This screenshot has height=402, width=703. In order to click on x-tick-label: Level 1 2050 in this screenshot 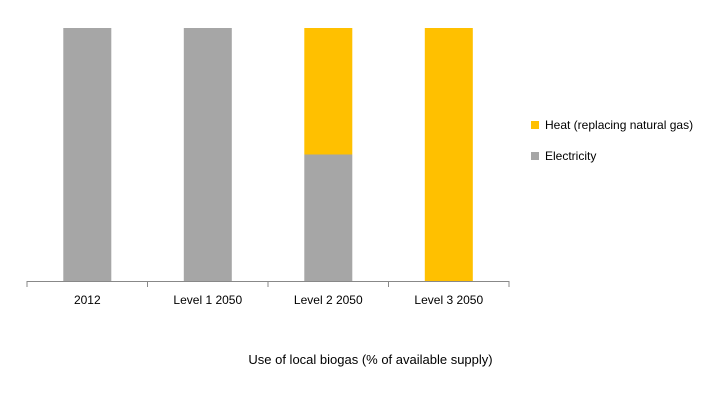, I will do `click(207, 300)`.